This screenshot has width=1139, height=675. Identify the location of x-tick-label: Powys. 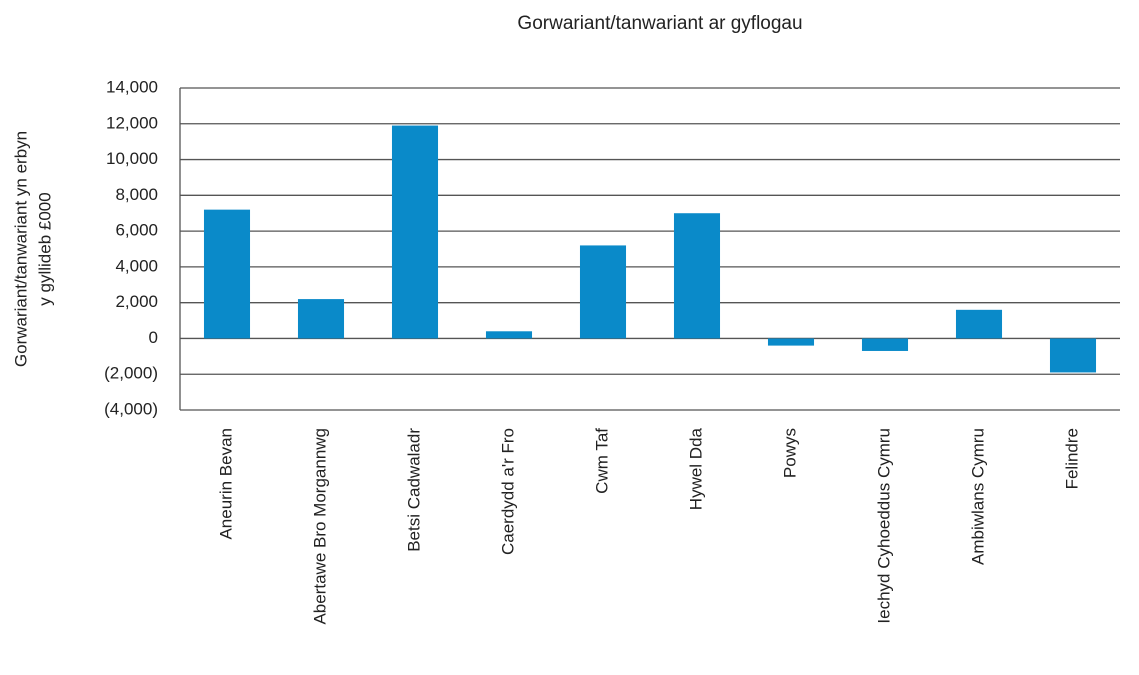
(789, 453).